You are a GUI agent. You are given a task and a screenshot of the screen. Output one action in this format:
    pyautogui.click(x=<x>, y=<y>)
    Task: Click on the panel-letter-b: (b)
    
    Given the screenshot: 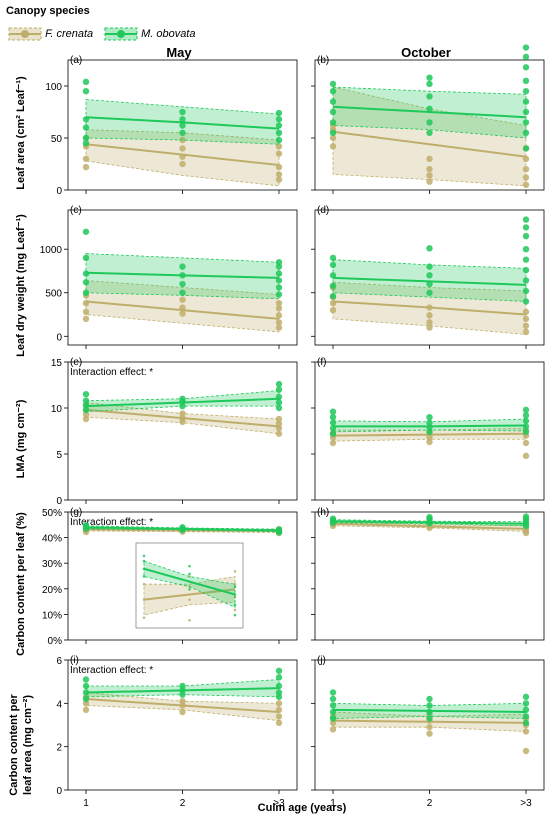 What is the action you would take?
    pyautogui.click(x=323, y=60)
    